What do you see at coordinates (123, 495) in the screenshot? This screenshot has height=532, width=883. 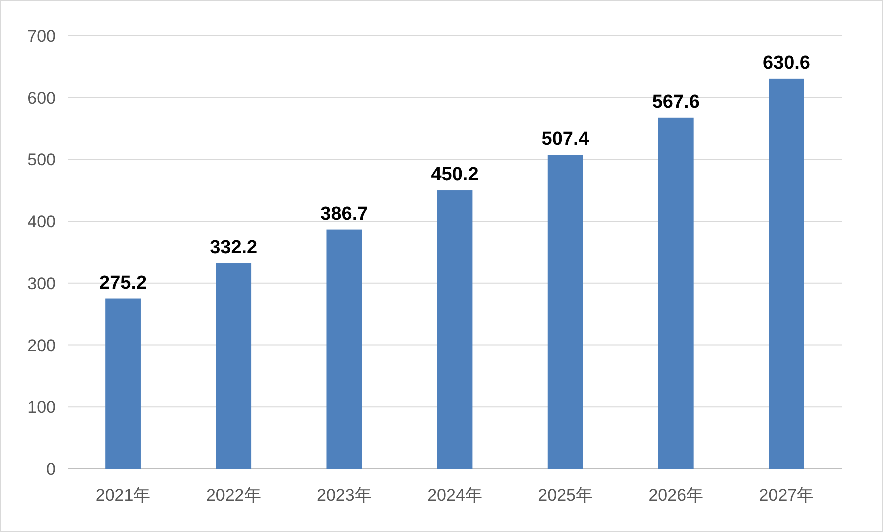 I see `x-tick-label: 2021年` at bounding box center [123, 495].